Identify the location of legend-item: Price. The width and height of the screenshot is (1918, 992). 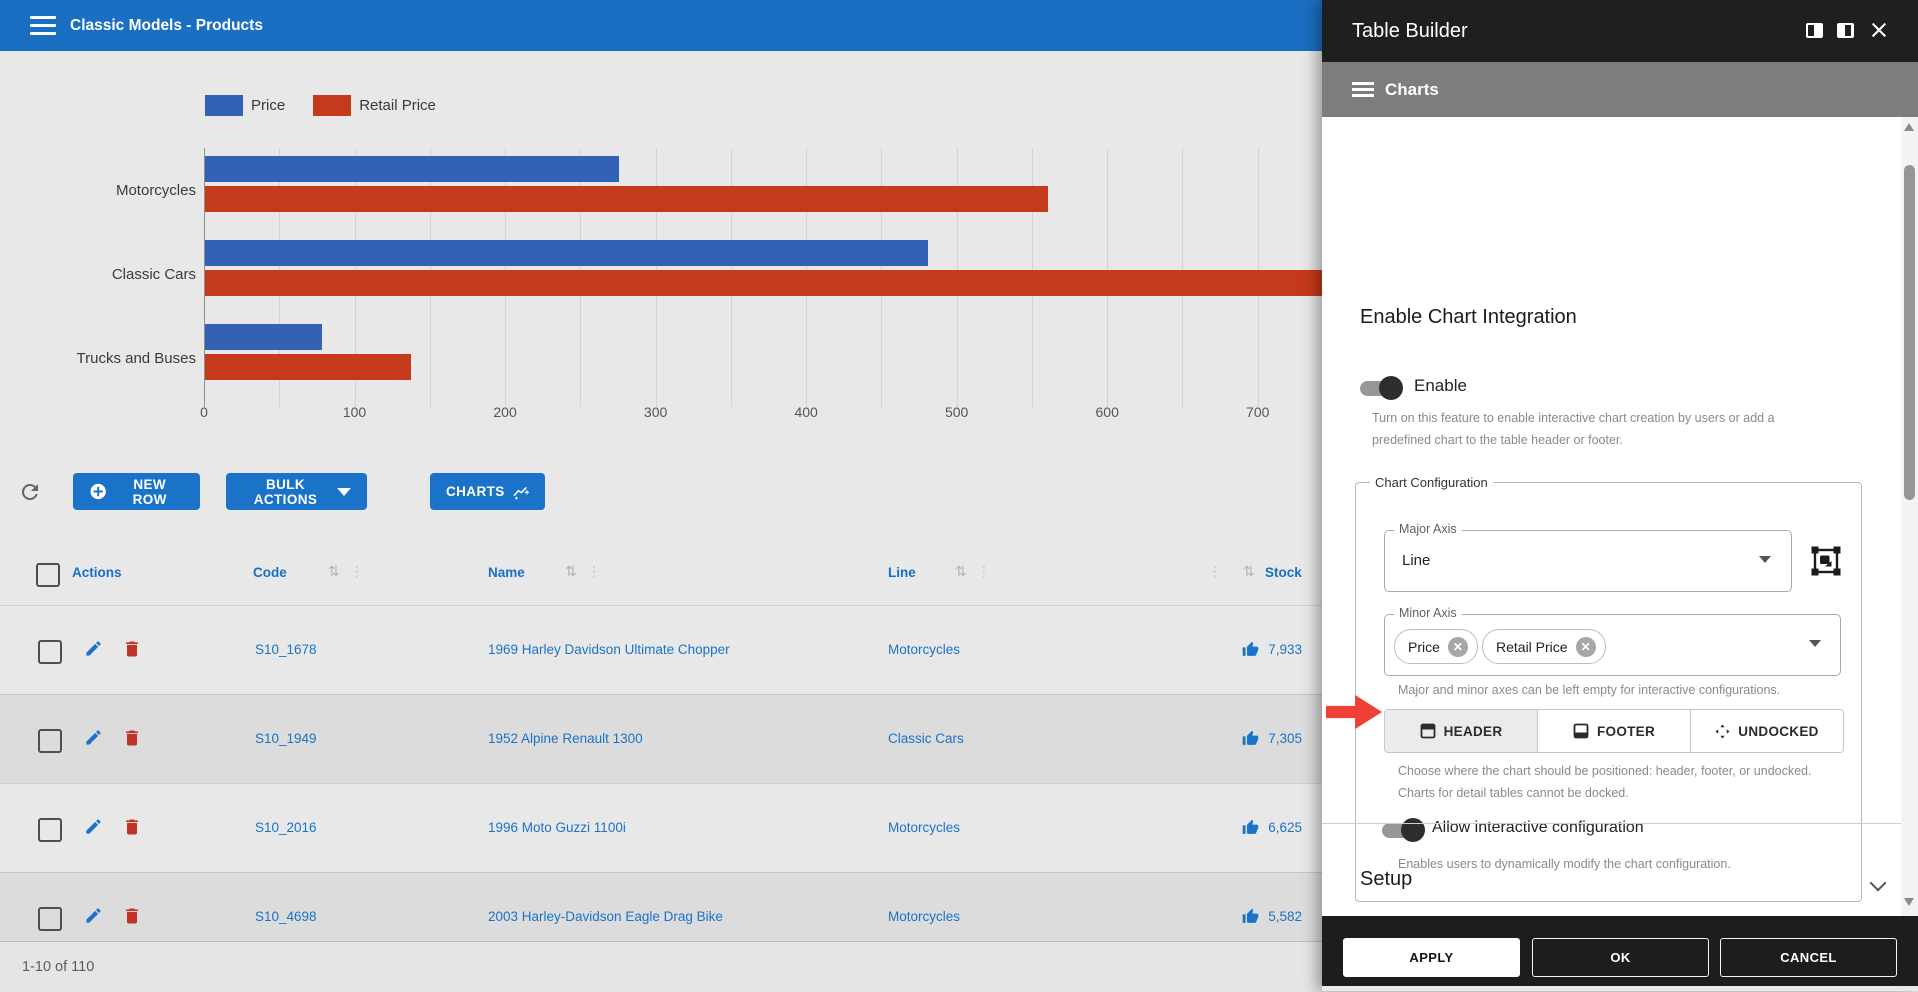
(245, 105).